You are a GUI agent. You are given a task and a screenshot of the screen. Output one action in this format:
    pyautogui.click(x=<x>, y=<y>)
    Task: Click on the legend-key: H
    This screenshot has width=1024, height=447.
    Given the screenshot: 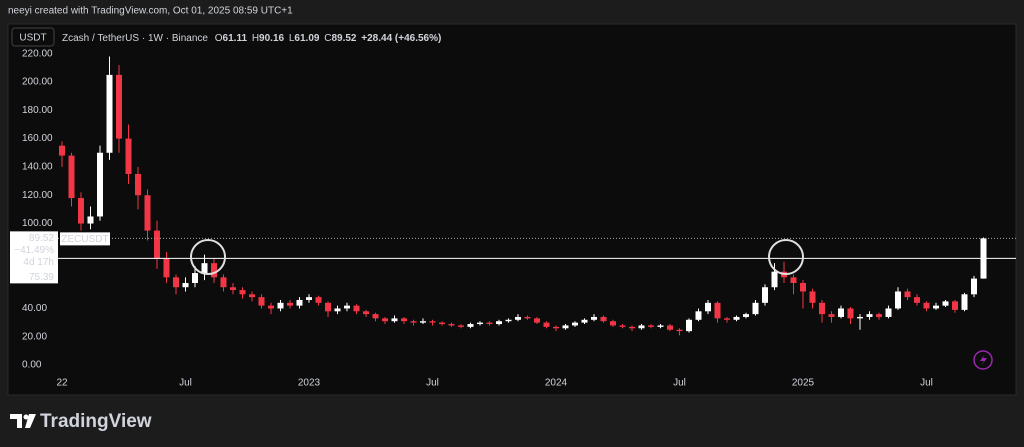 What is the action you would take?
    pyautogui.click(x=255, y=38)
    